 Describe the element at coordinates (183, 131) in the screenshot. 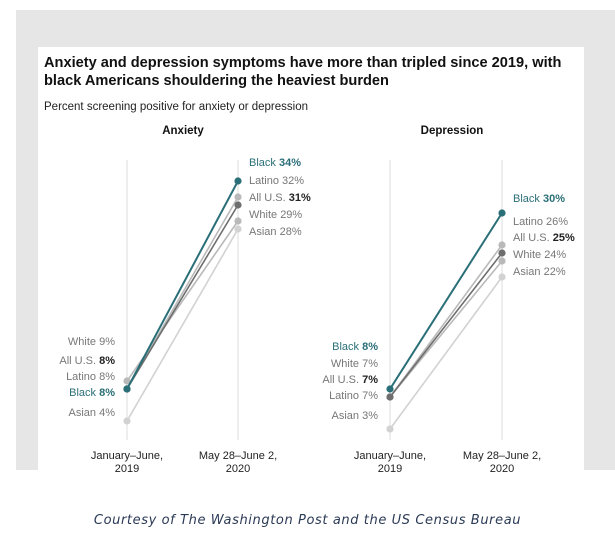

I see `panel-title-anxiety: Anxiety` at that location.